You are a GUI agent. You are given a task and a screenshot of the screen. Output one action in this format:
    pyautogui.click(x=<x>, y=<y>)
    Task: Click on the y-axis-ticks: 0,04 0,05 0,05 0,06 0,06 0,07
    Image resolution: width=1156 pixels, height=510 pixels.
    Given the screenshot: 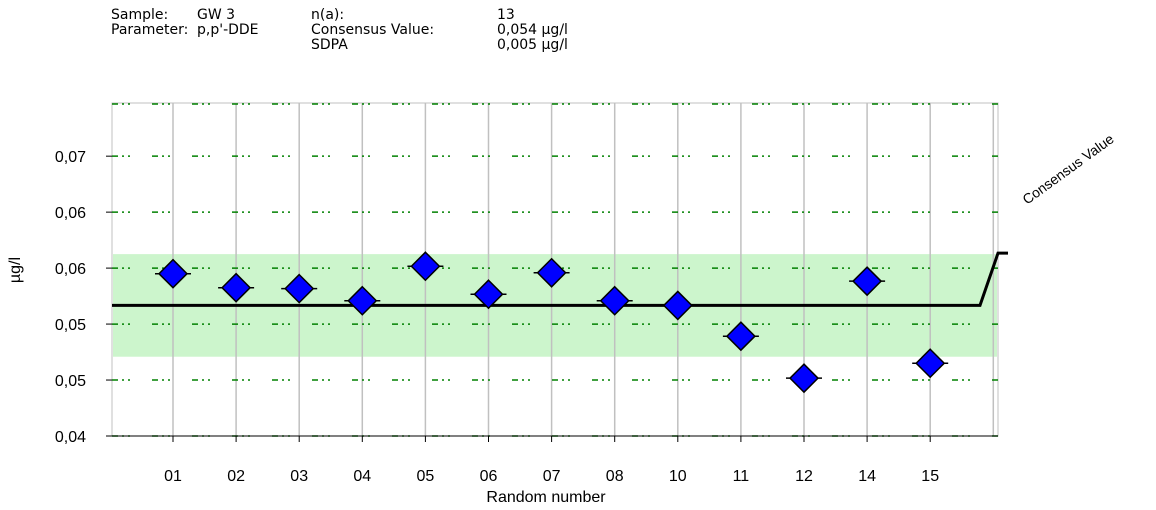 What is the action you would take?
    pyautogui.click(x=83, y=297)
    